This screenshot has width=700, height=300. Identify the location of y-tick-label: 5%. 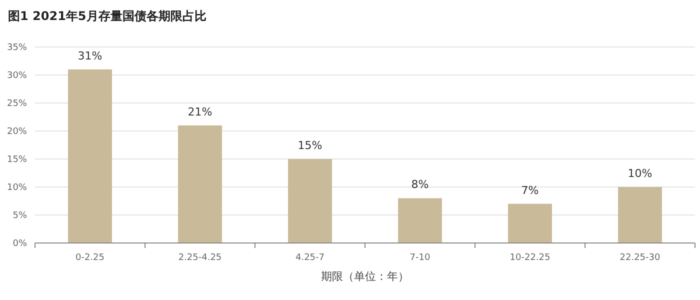
(20, 216).